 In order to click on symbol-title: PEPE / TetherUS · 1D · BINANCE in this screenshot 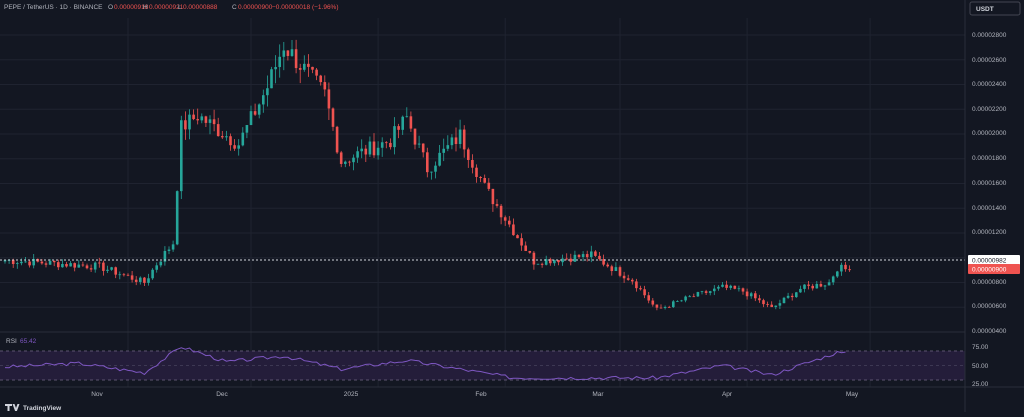, I will do `click(53, 7)`.